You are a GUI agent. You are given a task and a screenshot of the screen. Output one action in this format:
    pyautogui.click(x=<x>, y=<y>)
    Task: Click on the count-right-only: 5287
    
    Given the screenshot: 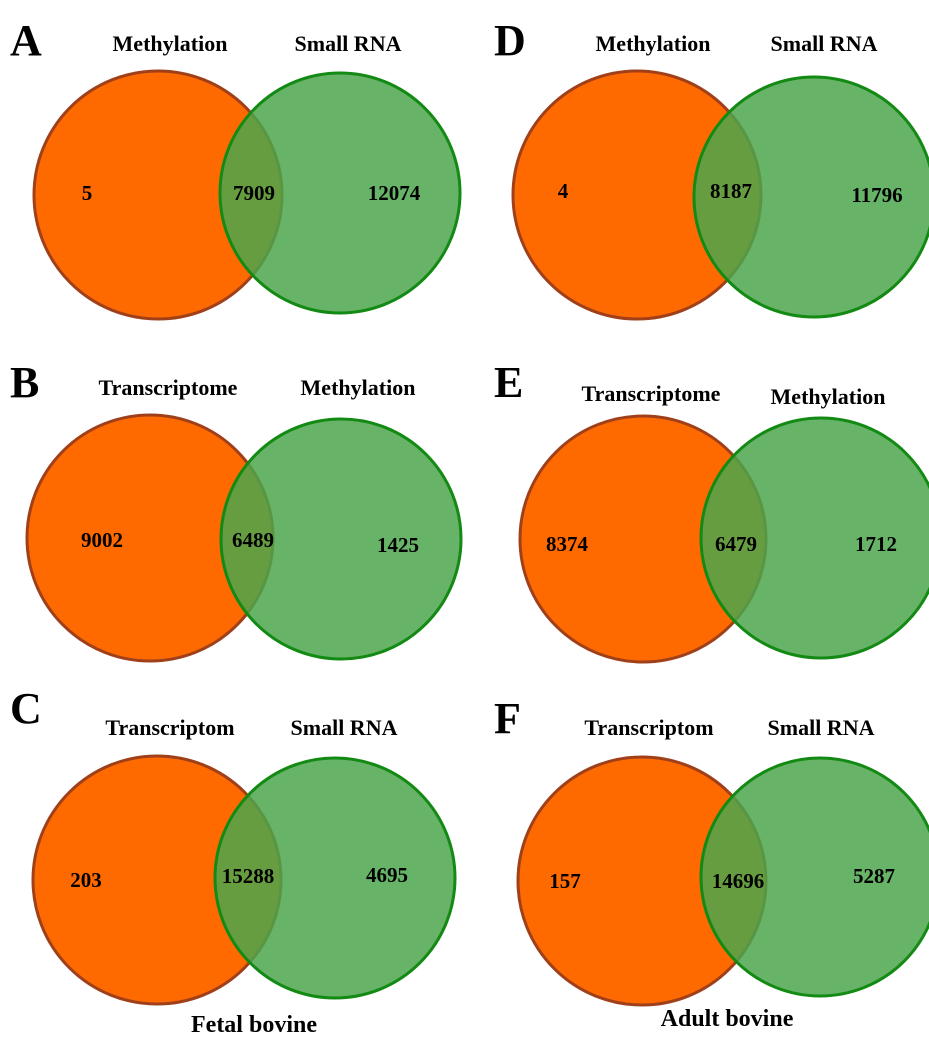 What is the action you would take?
    pyautogui.click(x=874, y=876)
    